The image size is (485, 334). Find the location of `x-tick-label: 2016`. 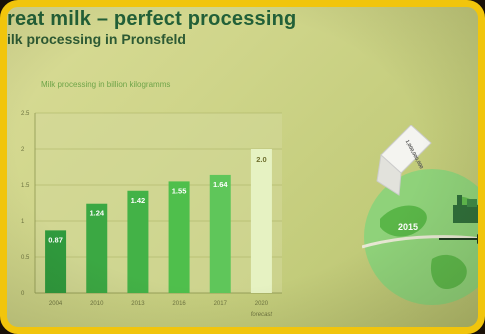

x-tick-label: 2016 is located at coordinates (179, 304).